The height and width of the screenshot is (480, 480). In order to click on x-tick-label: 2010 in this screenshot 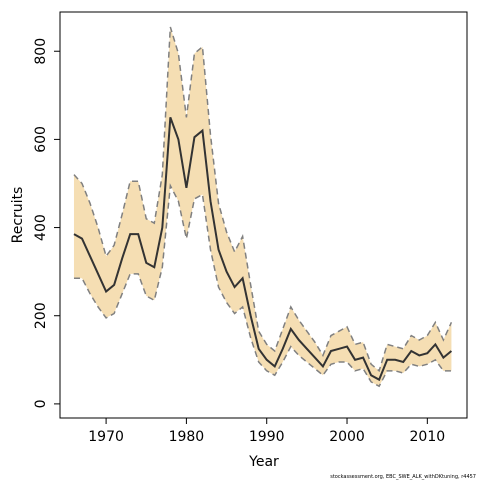, I will do `click(428, 437)`.